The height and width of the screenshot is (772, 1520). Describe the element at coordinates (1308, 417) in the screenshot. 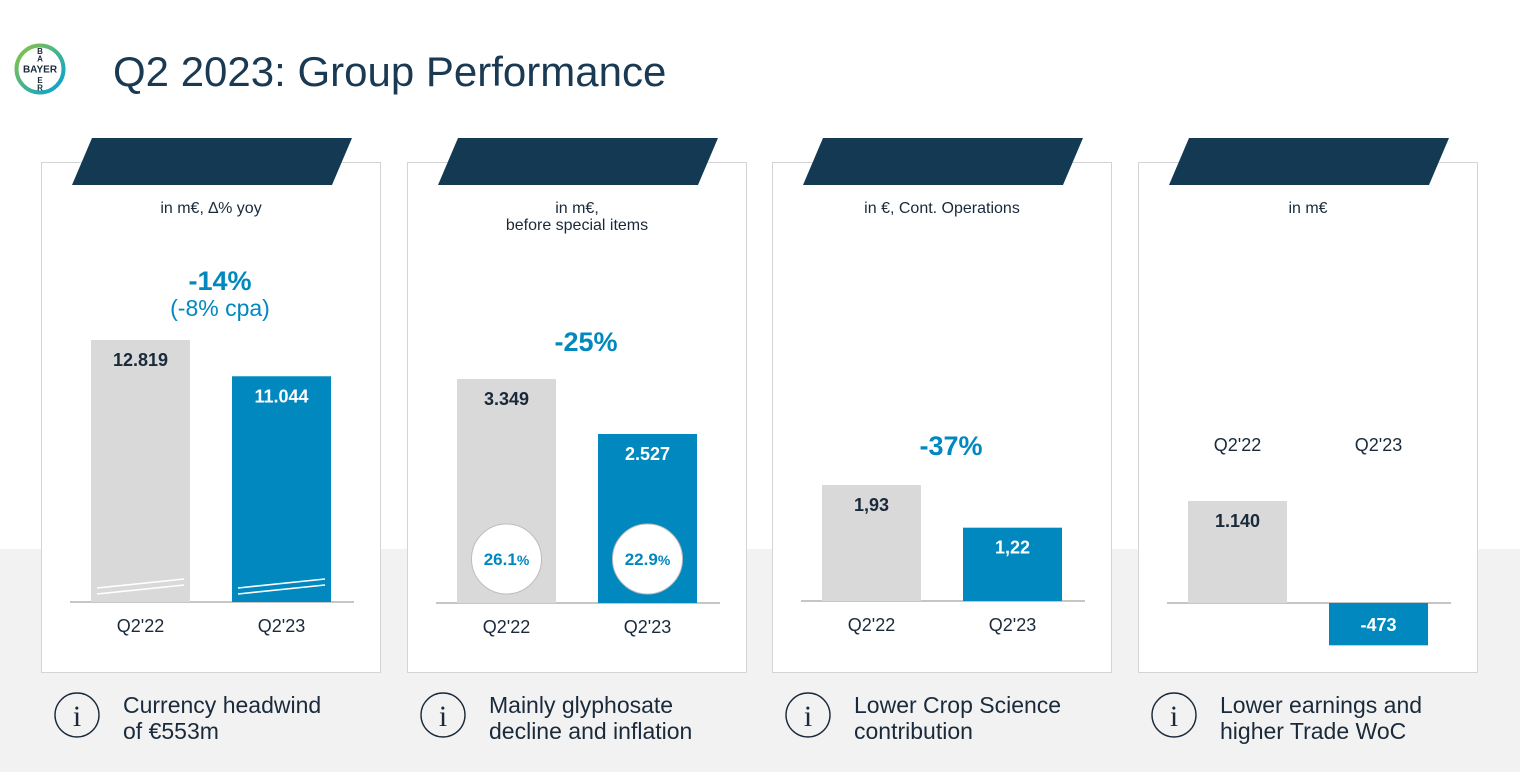

I see `free-cash-flow-panel` at that location.